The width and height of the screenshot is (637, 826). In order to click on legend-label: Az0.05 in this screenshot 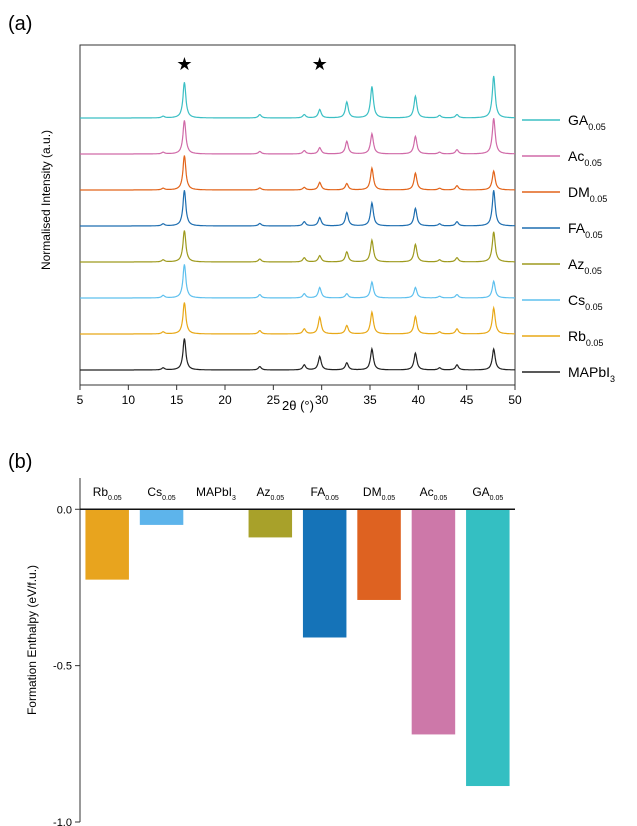, I will do `click(585, 266)`.